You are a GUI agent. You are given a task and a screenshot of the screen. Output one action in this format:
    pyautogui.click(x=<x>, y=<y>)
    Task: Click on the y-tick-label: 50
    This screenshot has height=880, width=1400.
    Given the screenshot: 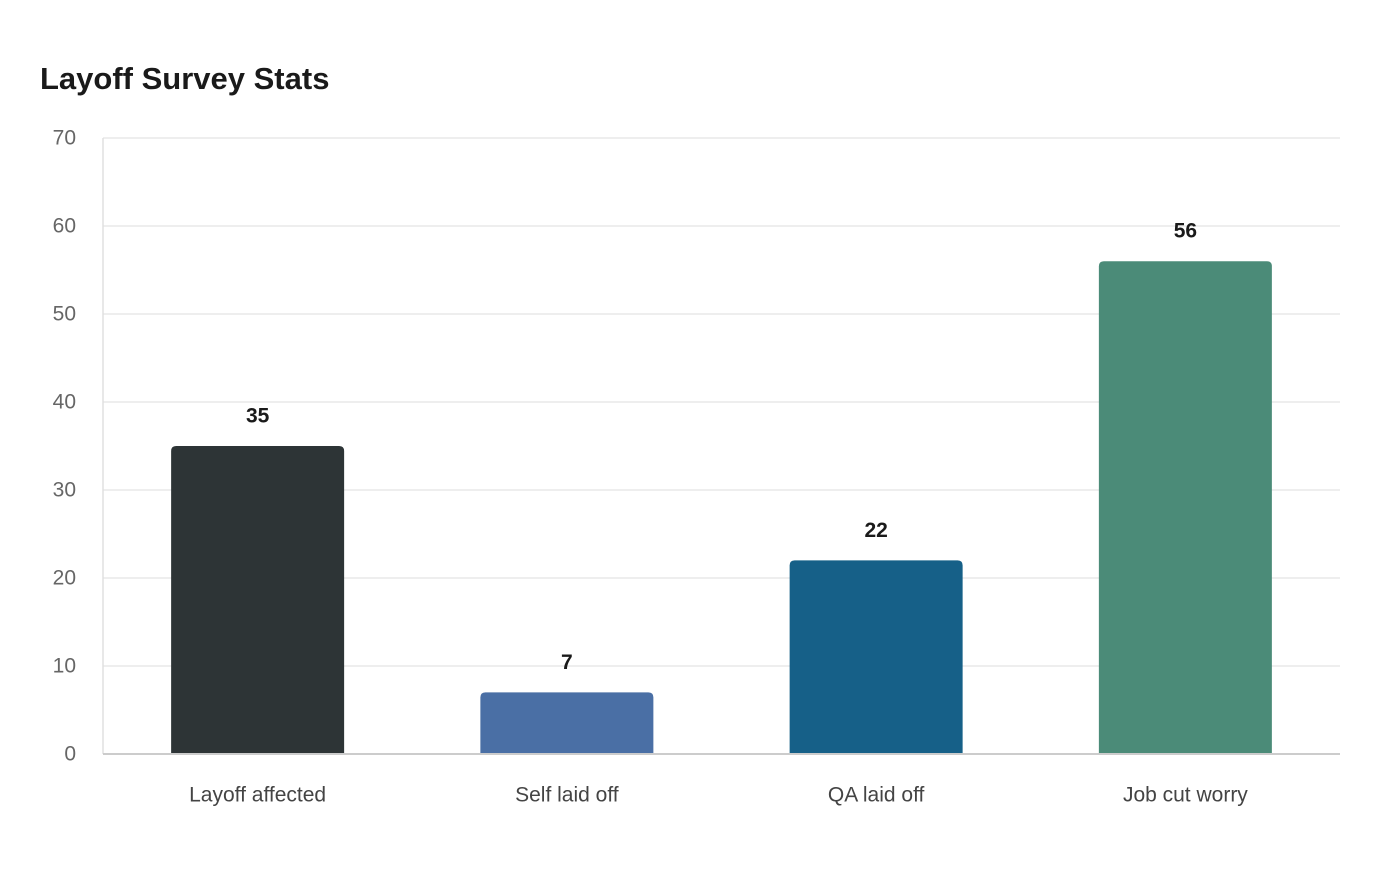 What is the action you would take?
    pyautogui.click(x=64, y=314)
    